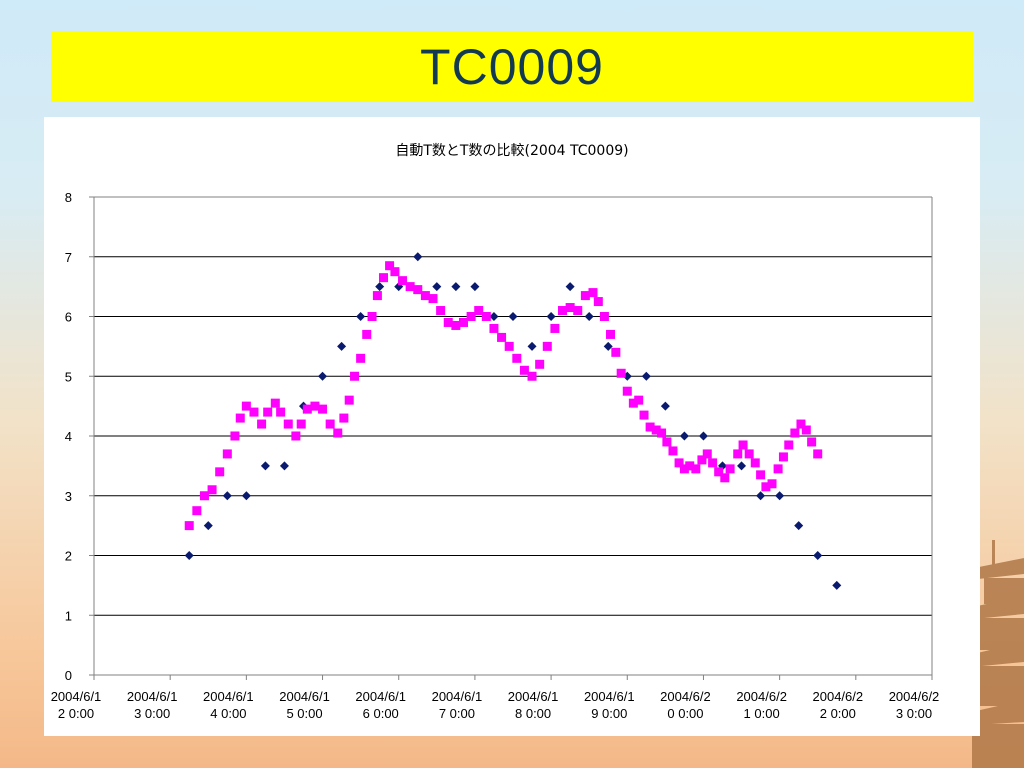 The image size is (1024, 768). I want to click on chart-title: 自動T数とT数の比較(2004 TC0009), so click(511, 151).